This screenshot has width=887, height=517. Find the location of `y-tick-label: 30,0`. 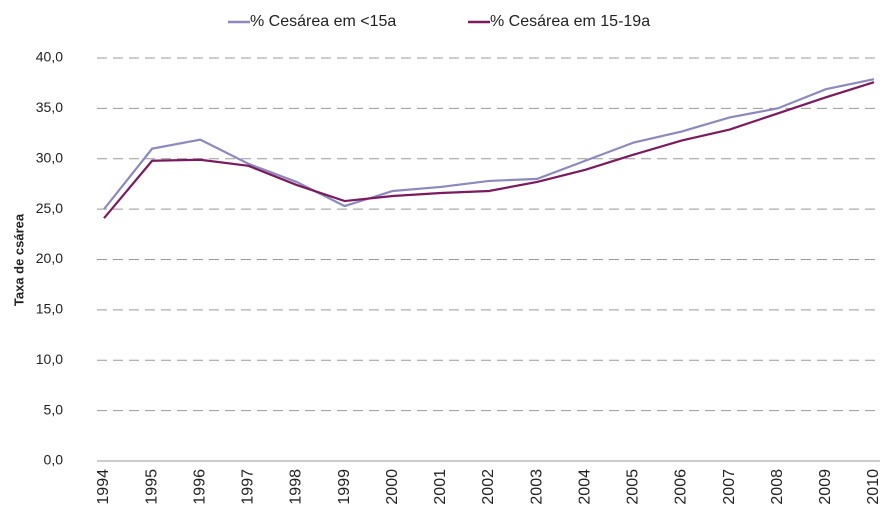

y-tick-label: 30,0 is located at coordinates (49, 157).